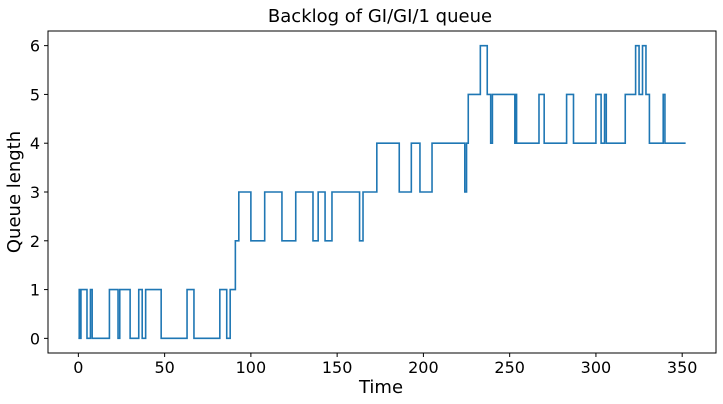  Describe the element at coordinates (682, 367) in the screenshot. I see `x-tick-label: 350` at that location.